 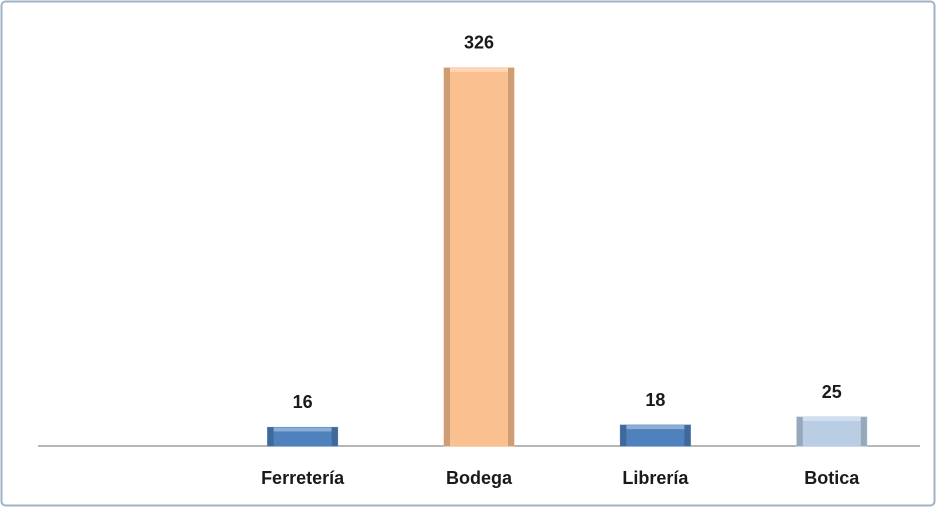 I want to click on x-tick-label: Ferretería, so click(x=303, y=478).